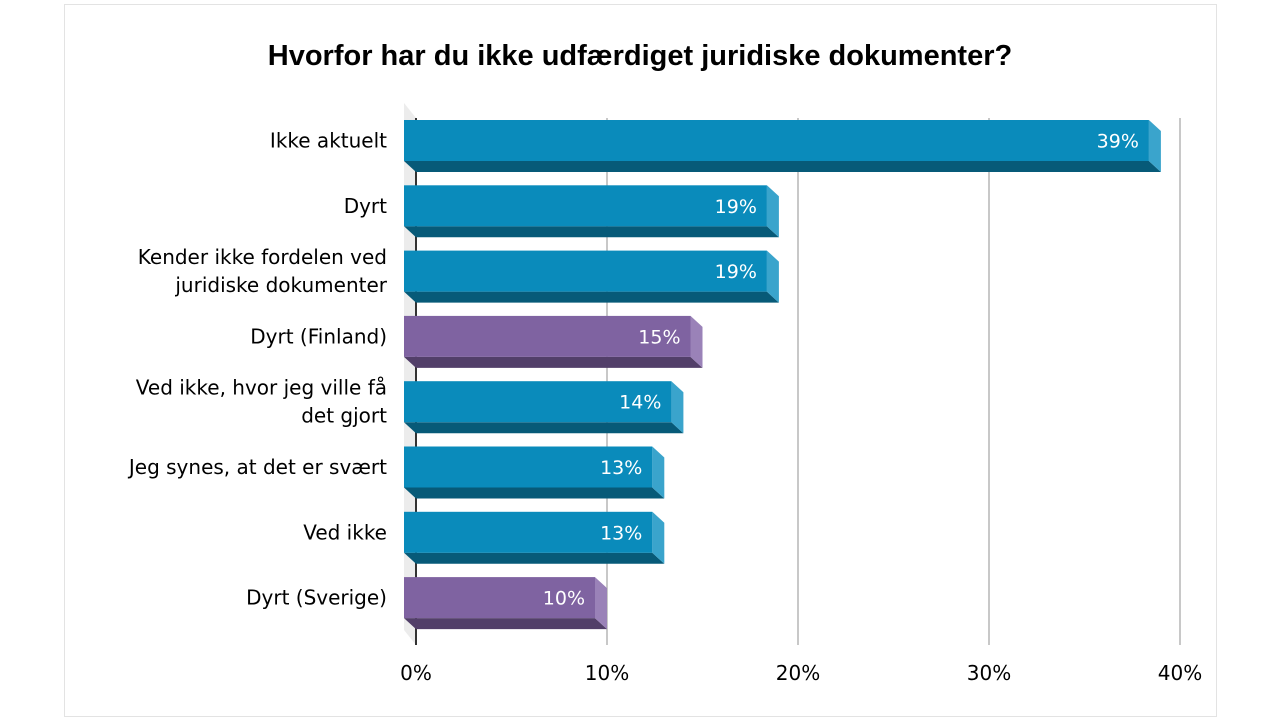 The width and height of the screenshot is (1280, 720). Describe the element at coordinates (262, 257) in the screenshot. I see `category-label: Kender ikke fordelen ved` at that location.